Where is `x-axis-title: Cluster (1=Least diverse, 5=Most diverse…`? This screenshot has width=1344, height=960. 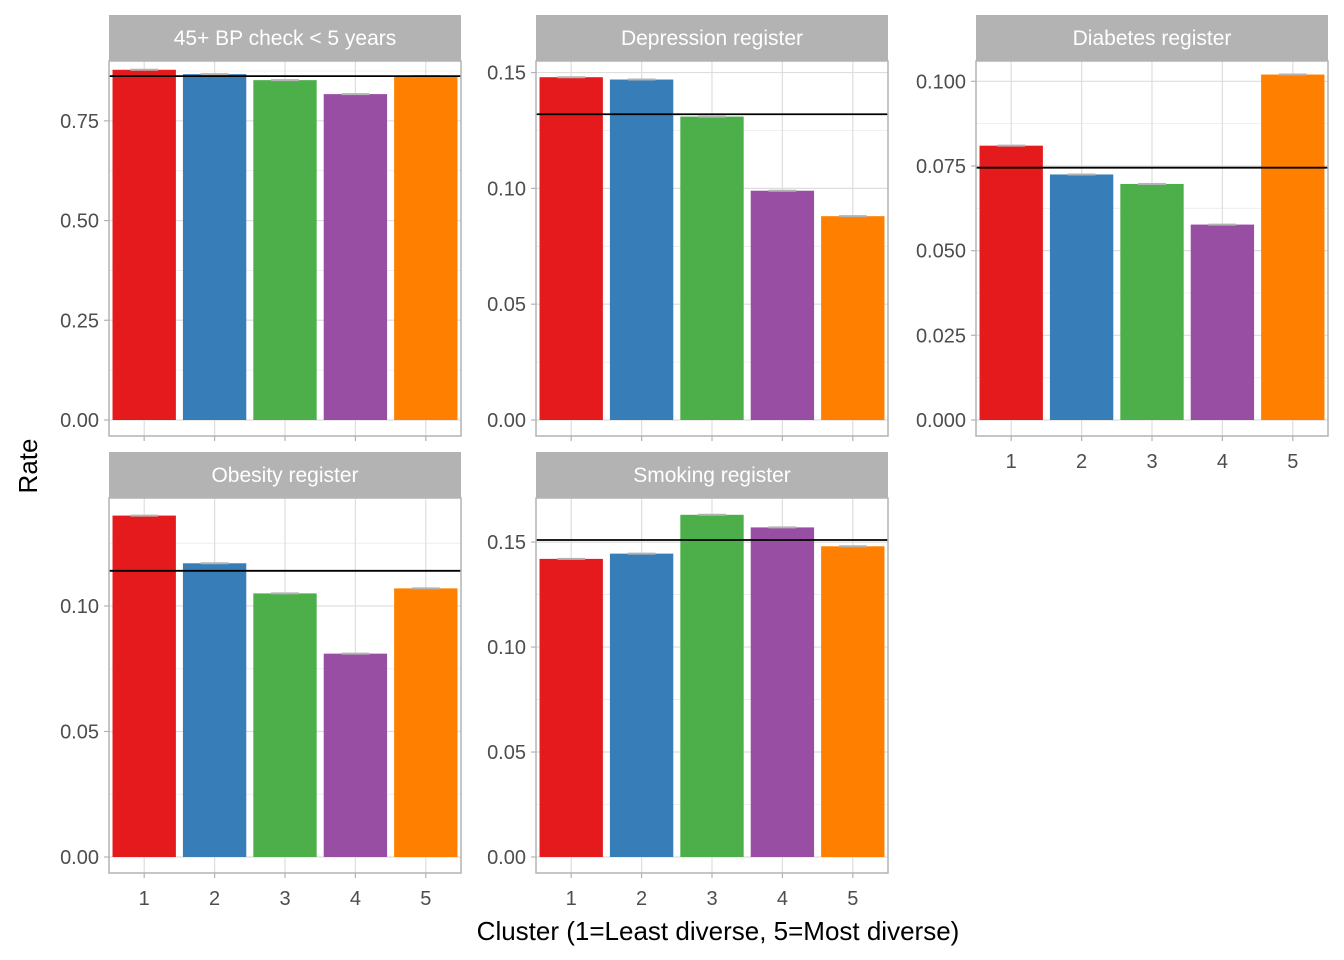
x-axis-title: Cluster (1=Least diverse, 5=Most diverse… is located at coordinates (718, 931).